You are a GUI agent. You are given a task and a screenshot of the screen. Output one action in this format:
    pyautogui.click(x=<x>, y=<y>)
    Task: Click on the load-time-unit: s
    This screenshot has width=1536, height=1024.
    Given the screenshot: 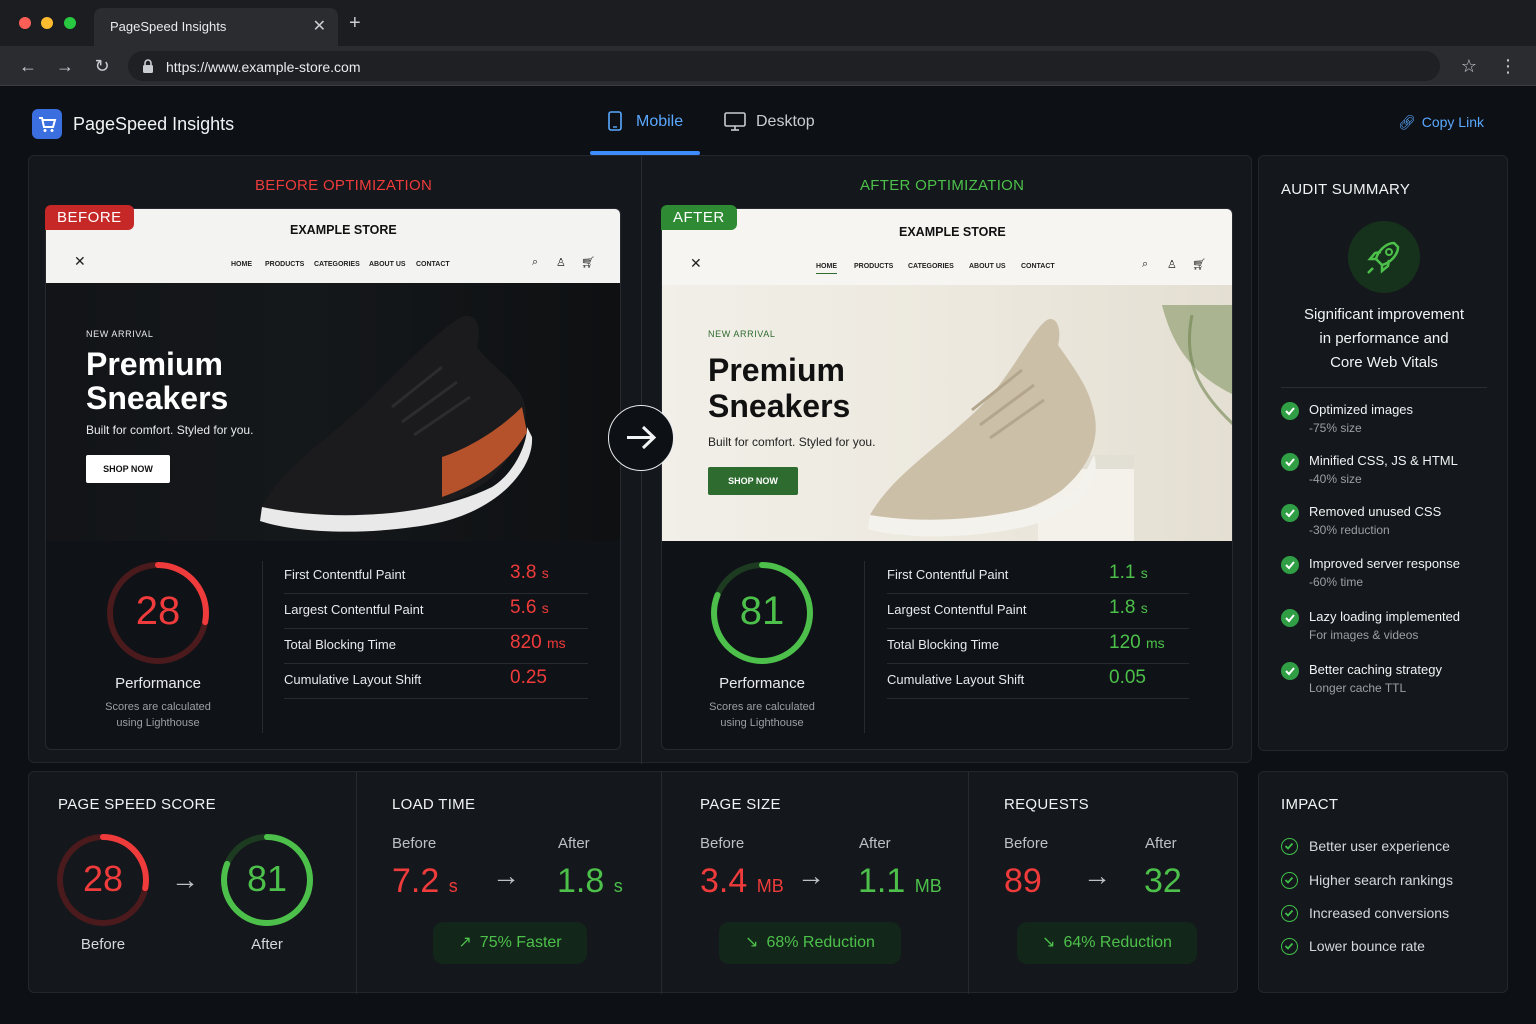 What is the action you would take?
    pyautogui.click(x=453, y=886)
    